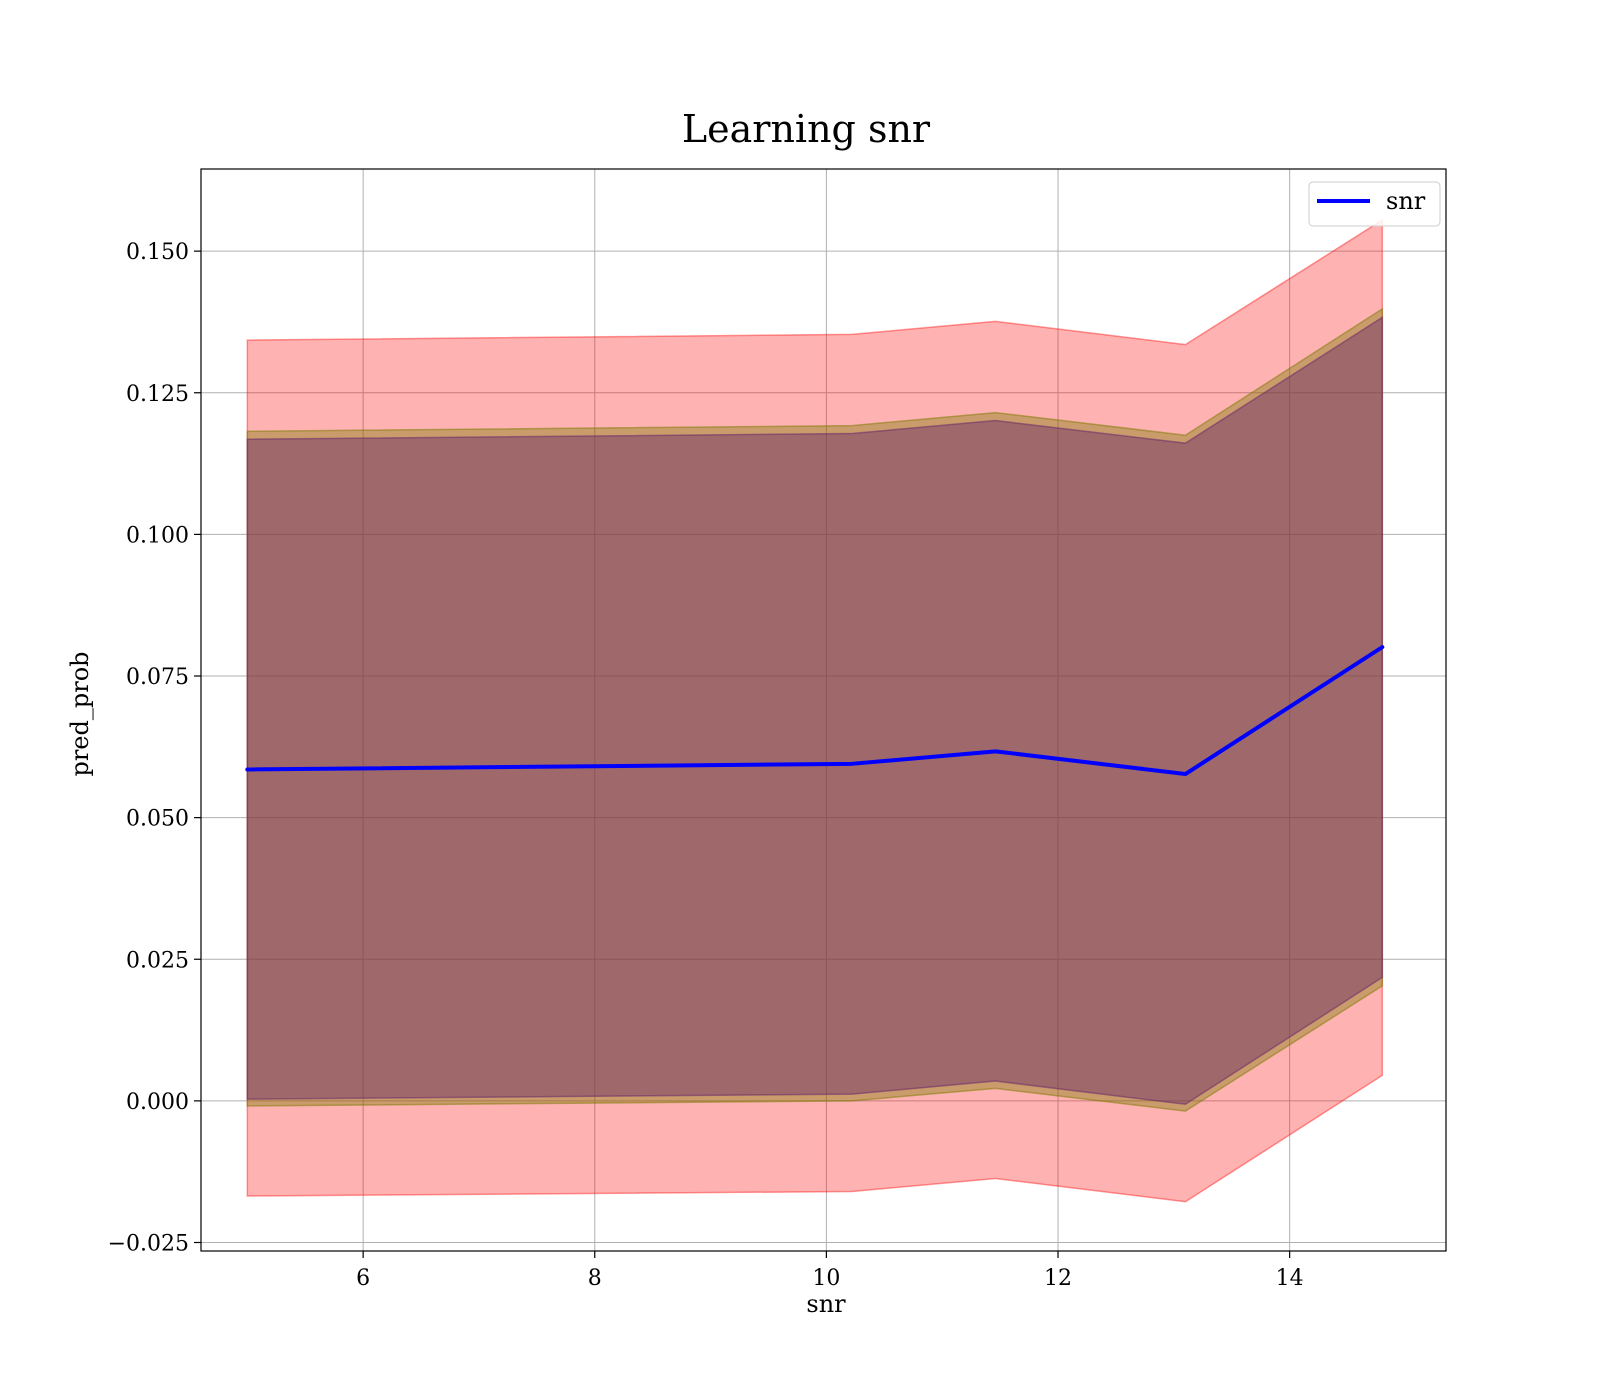 Image resolution: width=1600 pixels, height=1400 pixels. I want to click on y-axis-label: pred_prob, so click(80, 713).